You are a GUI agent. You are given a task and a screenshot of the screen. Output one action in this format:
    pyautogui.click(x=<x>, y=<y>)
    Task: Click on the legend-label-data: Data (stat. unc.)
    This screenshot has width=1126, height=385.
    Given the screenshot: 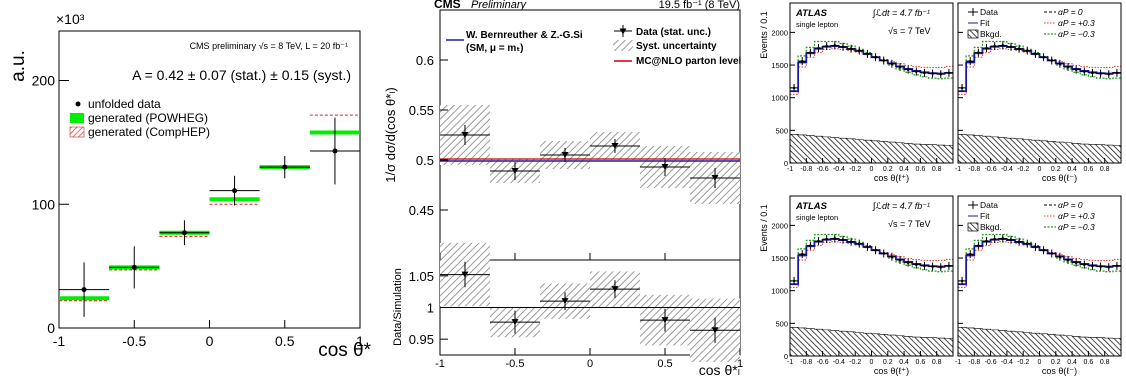 What is the action you would take?
    pyautogui.click(x=673, y=32)
    